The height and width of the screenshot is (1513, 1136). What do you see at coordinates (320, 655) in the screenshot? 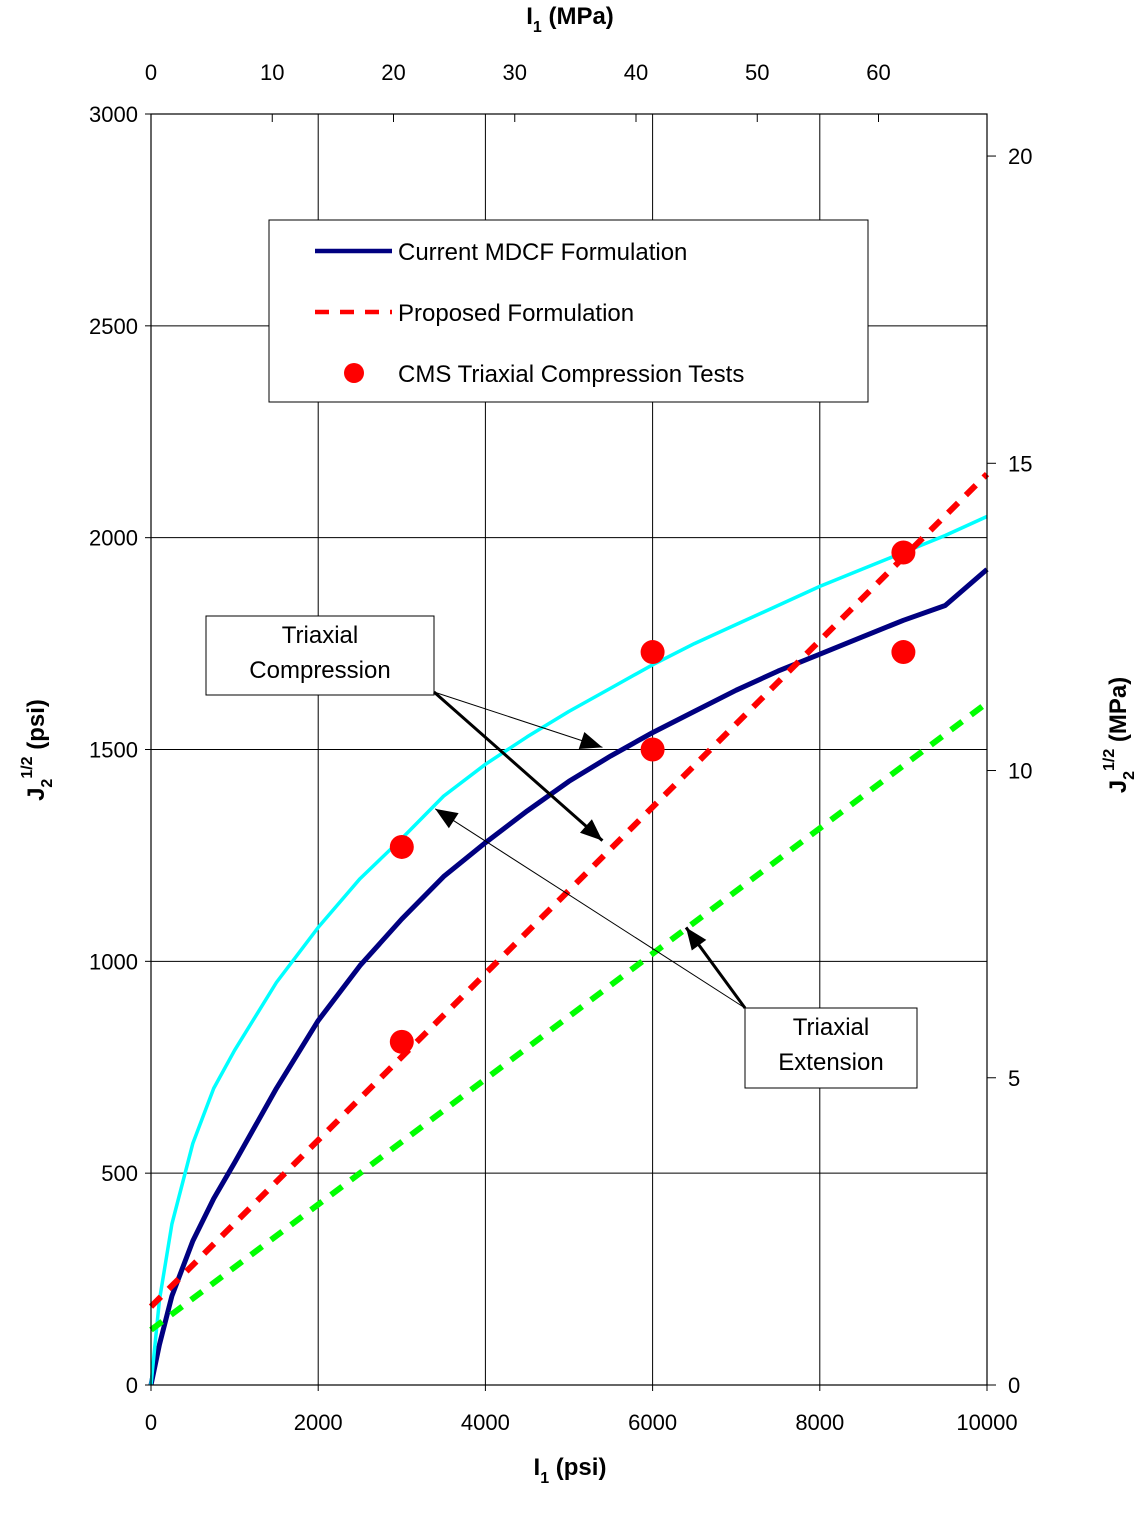
I see `annotation-box-compression` at bounding box center [320, 655].